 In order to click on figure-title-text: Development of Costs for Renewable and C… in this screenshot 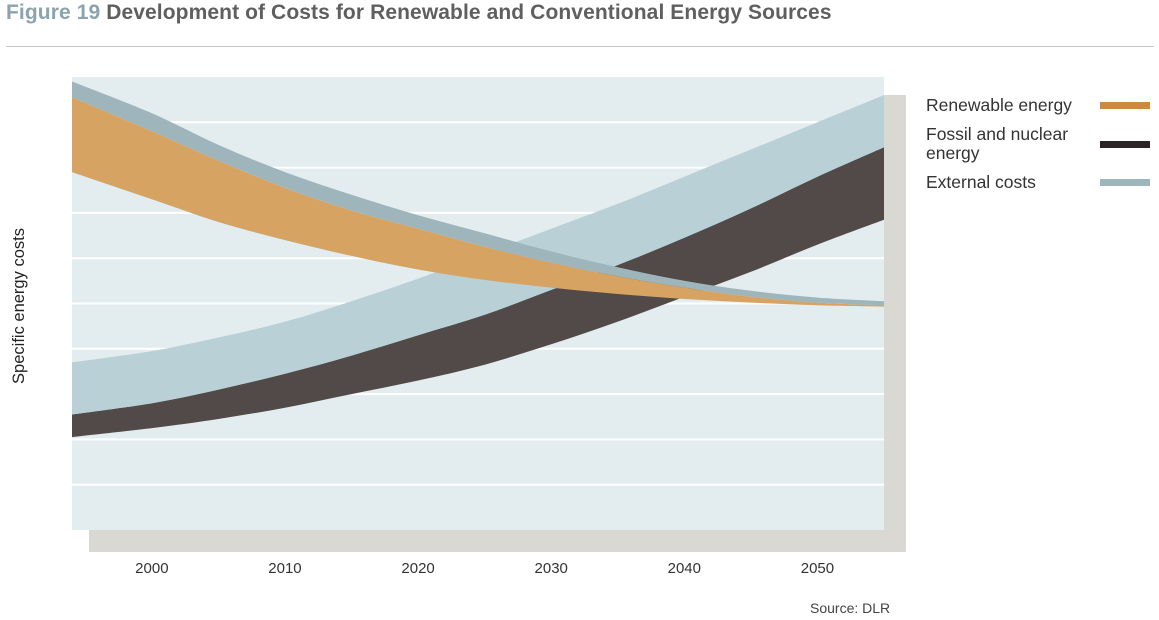, I will do `click(469, 12)`.